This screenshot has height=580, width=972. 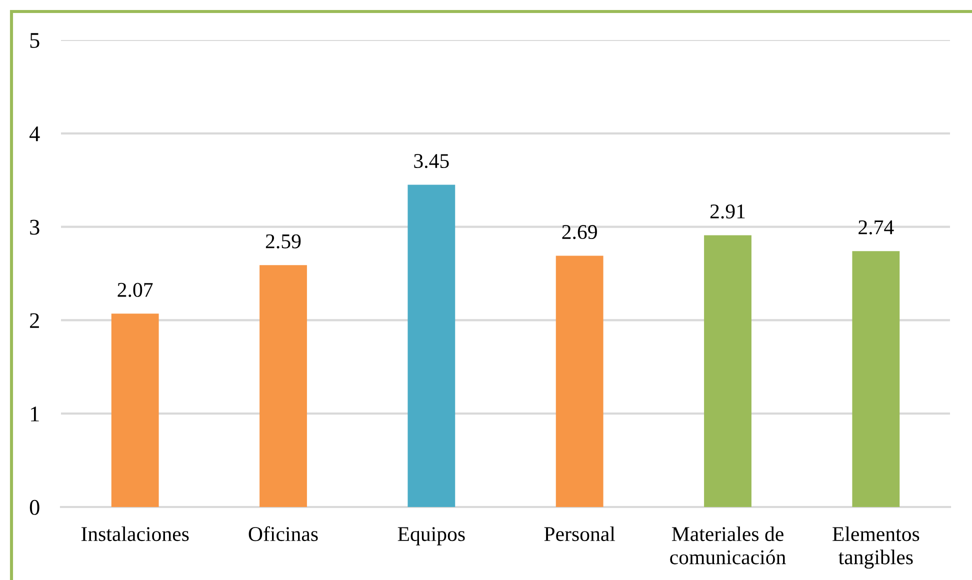 What do you see at coordinates (431, 161) in the screenshot?
I see `data-label: 3.45` at bounding box center [431, 161].